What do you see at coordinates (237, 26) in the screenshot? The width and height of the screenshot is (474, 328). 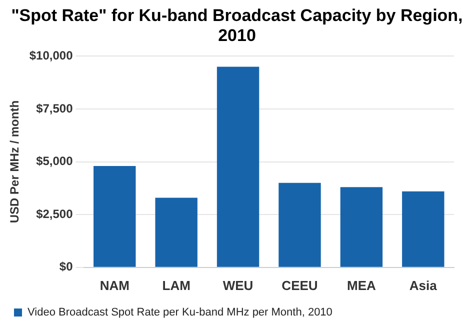 I see `chart-title: "Spot Rate" for Ku-band Broadcast Capacity by Region, 2010` at bounding box center [237, 26].